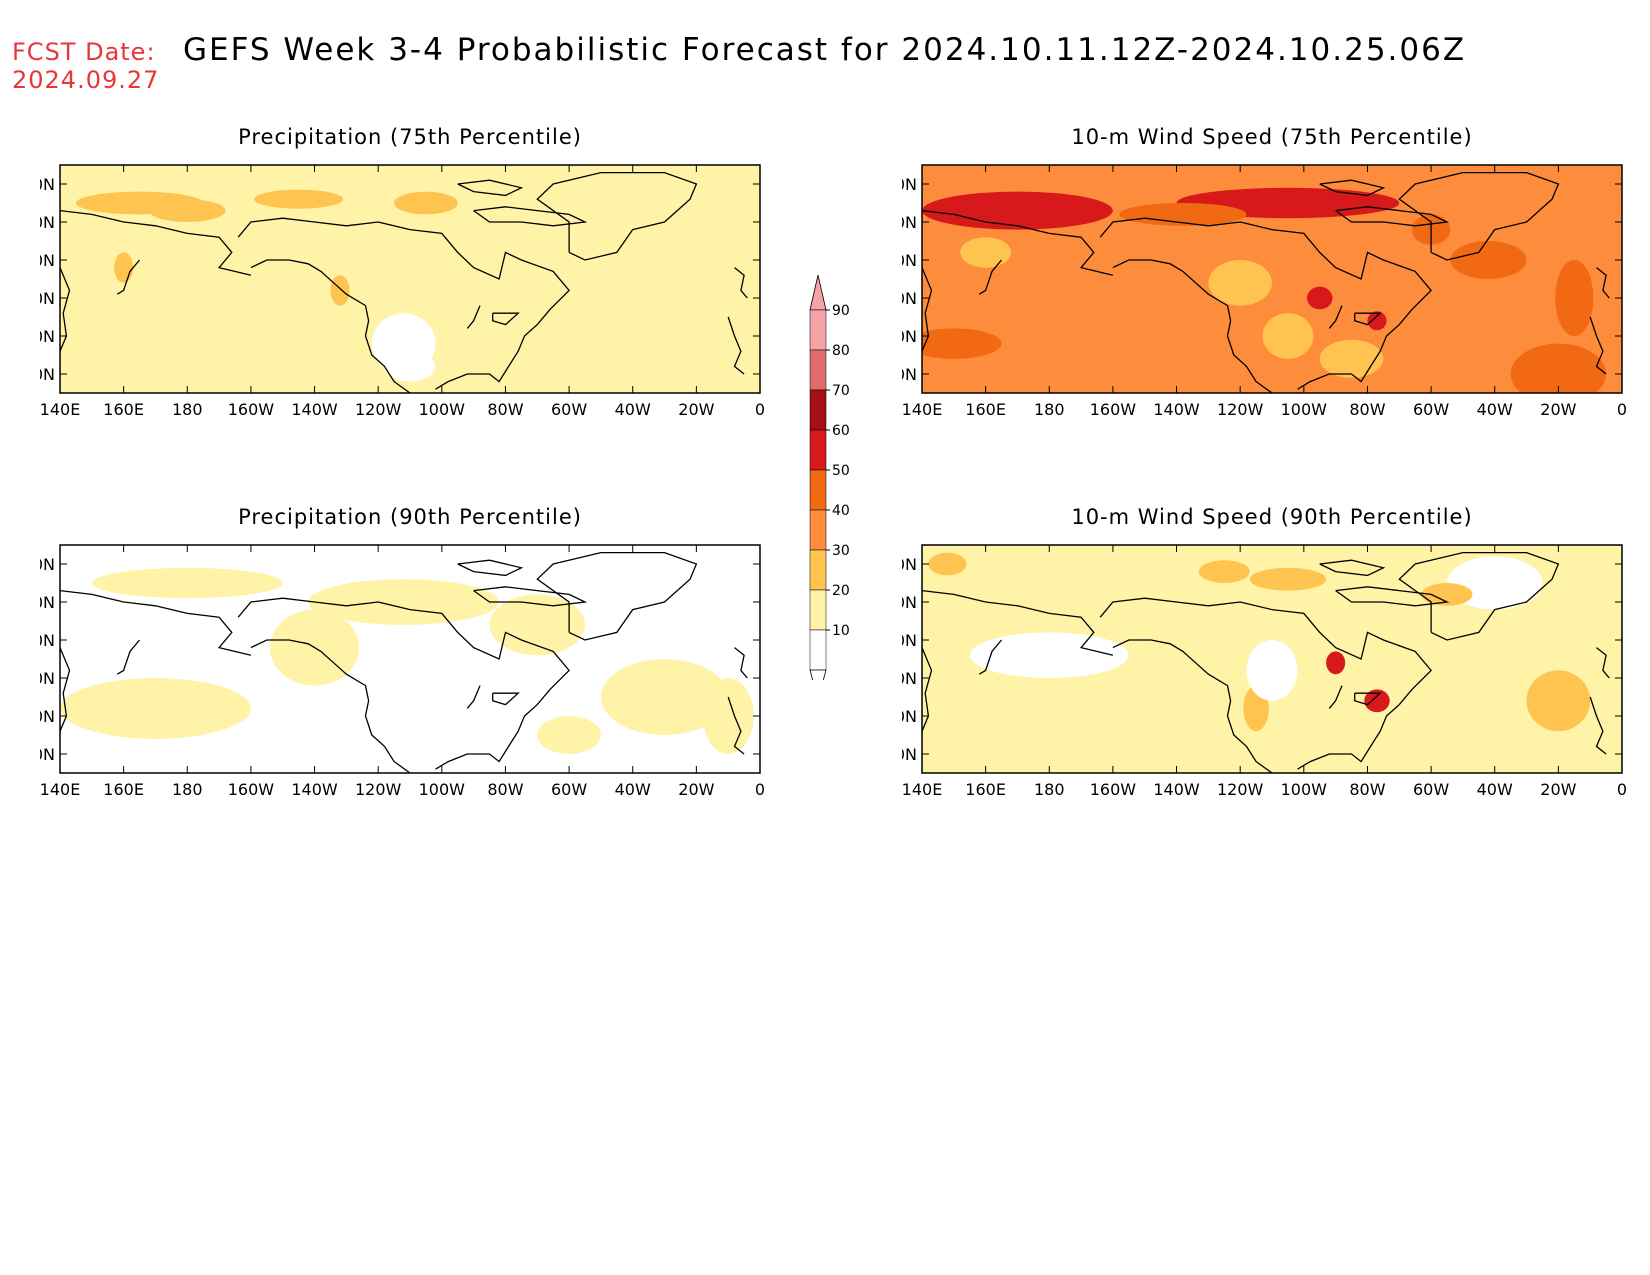  Describe the element at coordinates (841, 311) in the screenshot. I see `colorbar-label: 90` at that location.